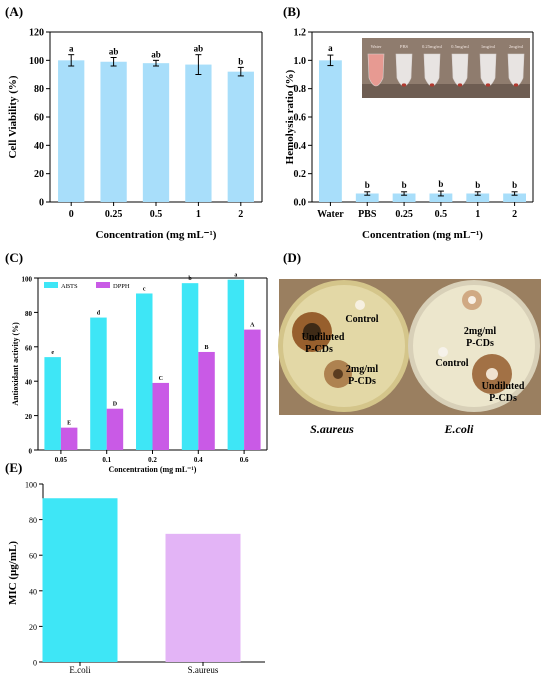 Image resolution: width=550 pixels, height=681 pixels. What do you see at coordinates (203, 670) in the screenshot?
I see `x-tick-label: S.aureus` at bounding box center [203, 670].